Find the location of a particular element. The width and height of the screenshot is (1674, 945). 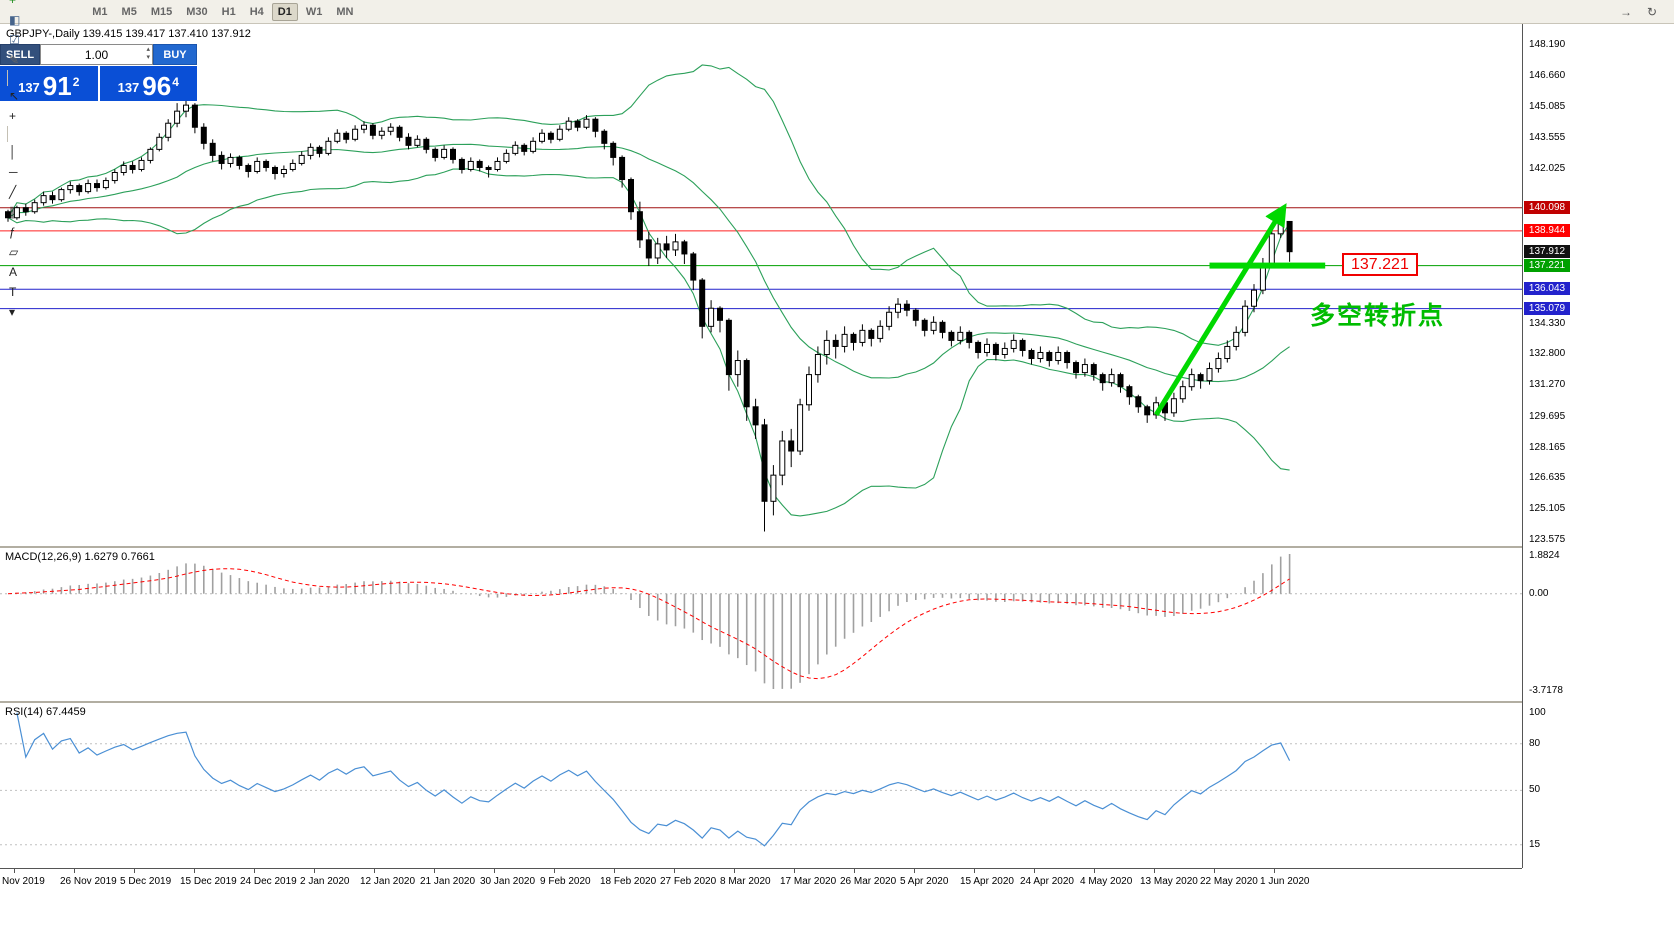

bid-price: 137 91 2 is located at coordinates (49, 83).